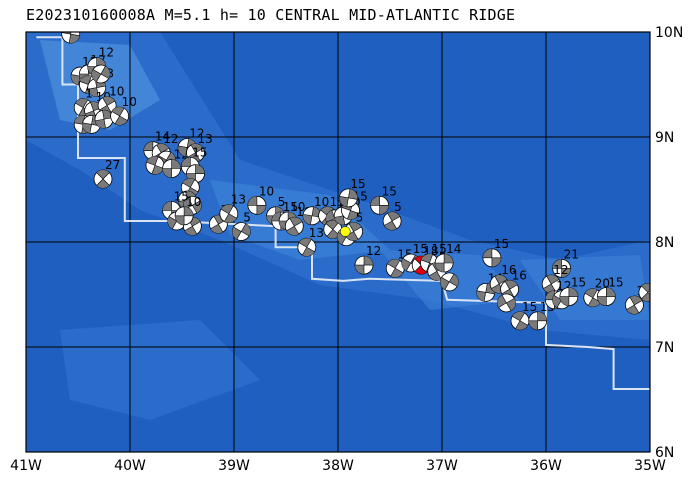 This screenshot has height=481, width=695. What do you see at coordinates (664, 348) in the screenshot?
I see `lat-tick-label: 7N` at bounding box center [664, 348].